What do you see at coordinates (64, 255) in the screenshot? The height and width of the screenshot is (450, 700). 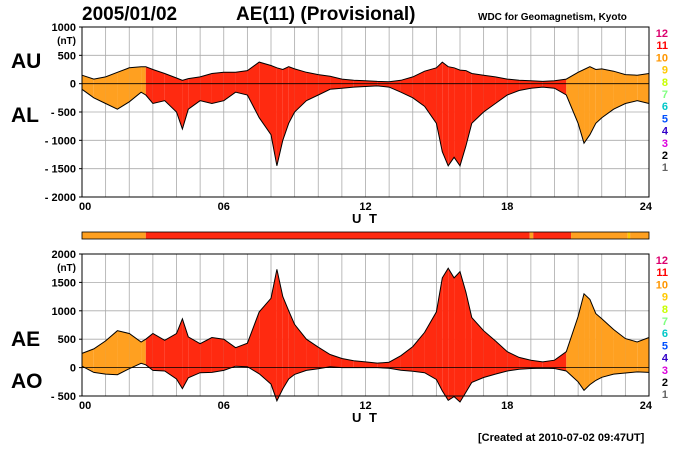 I see `y-tick-label: 2000` at bounding box center [64, 255].